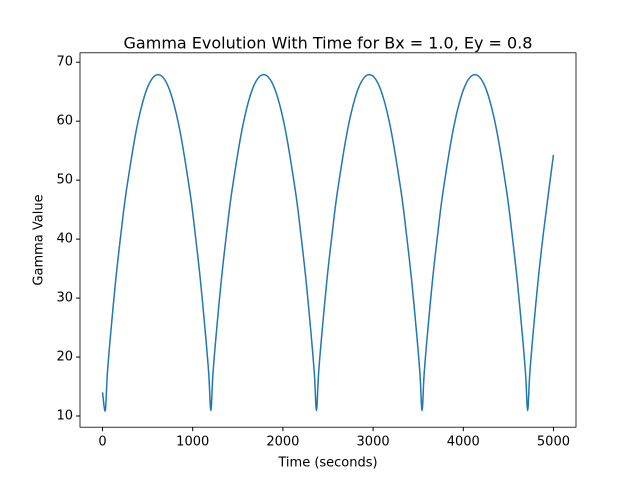 The width and height of the screenshot is (640, 480). What do you see at coordinates (553, 442) in the screenshot?
I see `x-tick-label: 5000` at bounding box center [553, 442].